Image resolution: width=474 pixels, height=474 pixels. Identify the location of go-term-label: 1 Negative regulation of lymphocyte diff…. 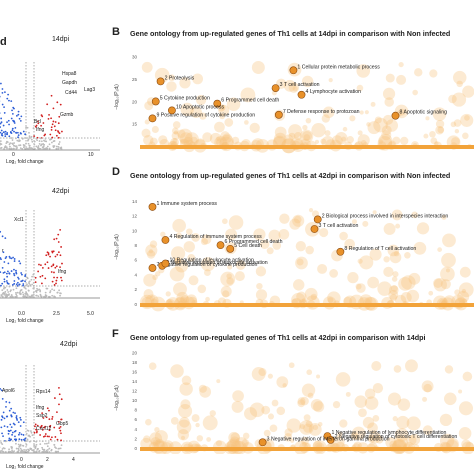
(388, 433).